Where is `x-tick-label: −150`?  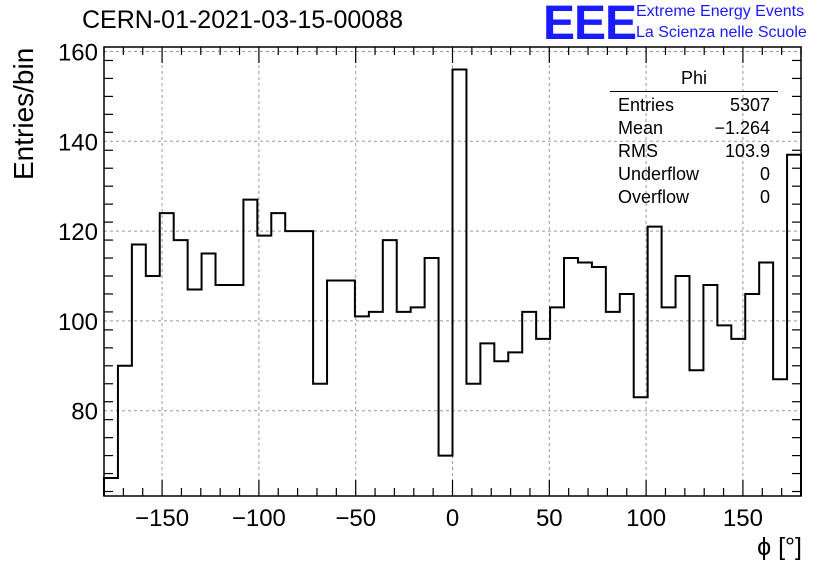
x-tick-label: −150 is located at coordinates (162, 518).